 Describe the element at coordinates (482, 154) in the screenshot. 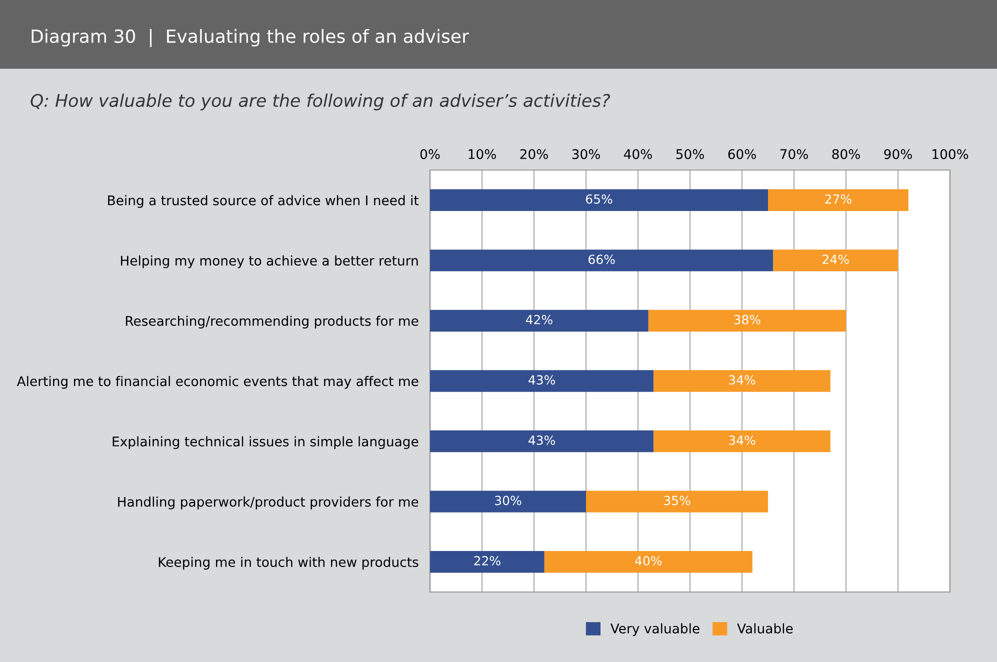

I see `x-tick-label: 10%` at that location.